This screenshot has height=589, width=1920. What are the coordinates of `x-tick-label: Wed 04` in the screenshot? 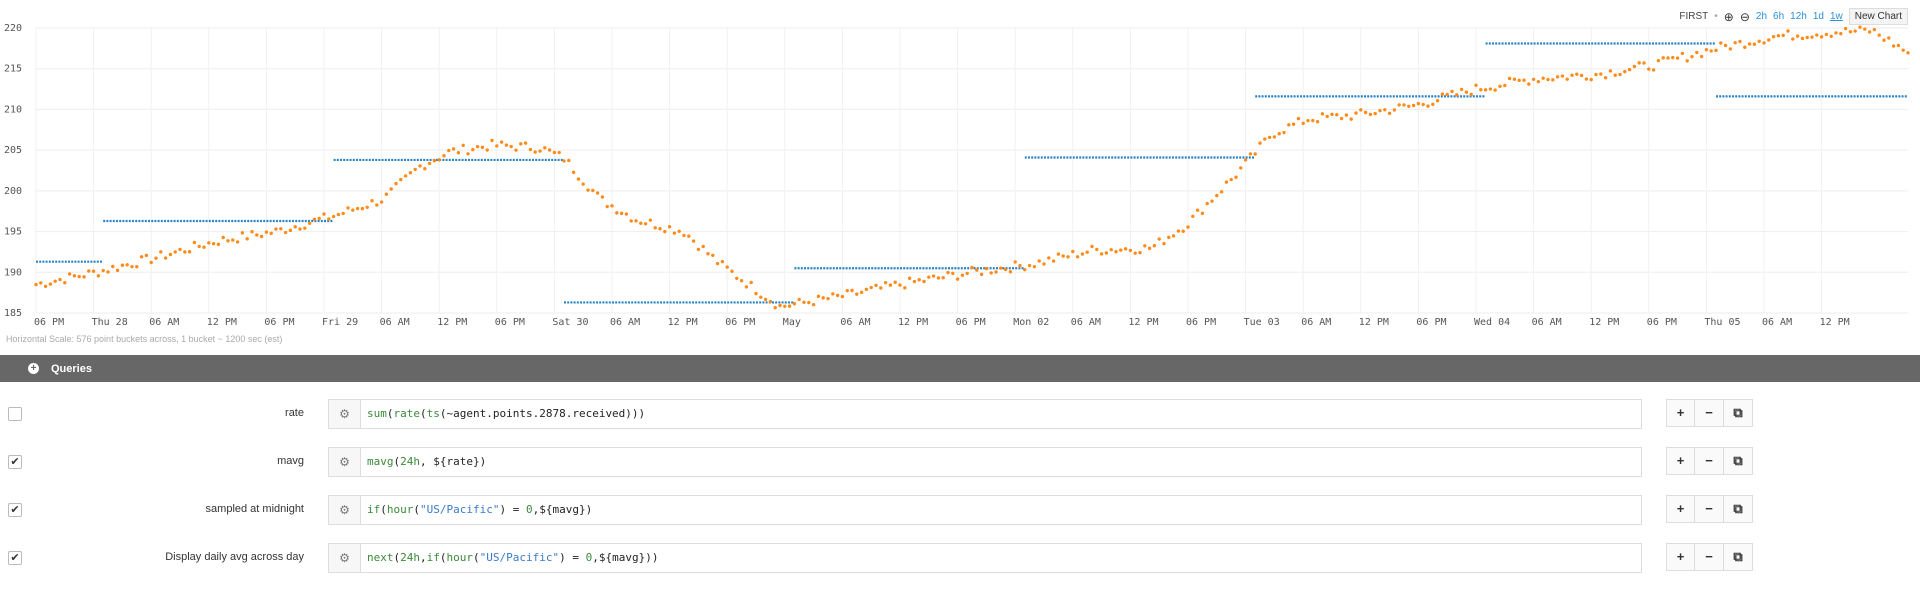 It's located at (1492, 322).